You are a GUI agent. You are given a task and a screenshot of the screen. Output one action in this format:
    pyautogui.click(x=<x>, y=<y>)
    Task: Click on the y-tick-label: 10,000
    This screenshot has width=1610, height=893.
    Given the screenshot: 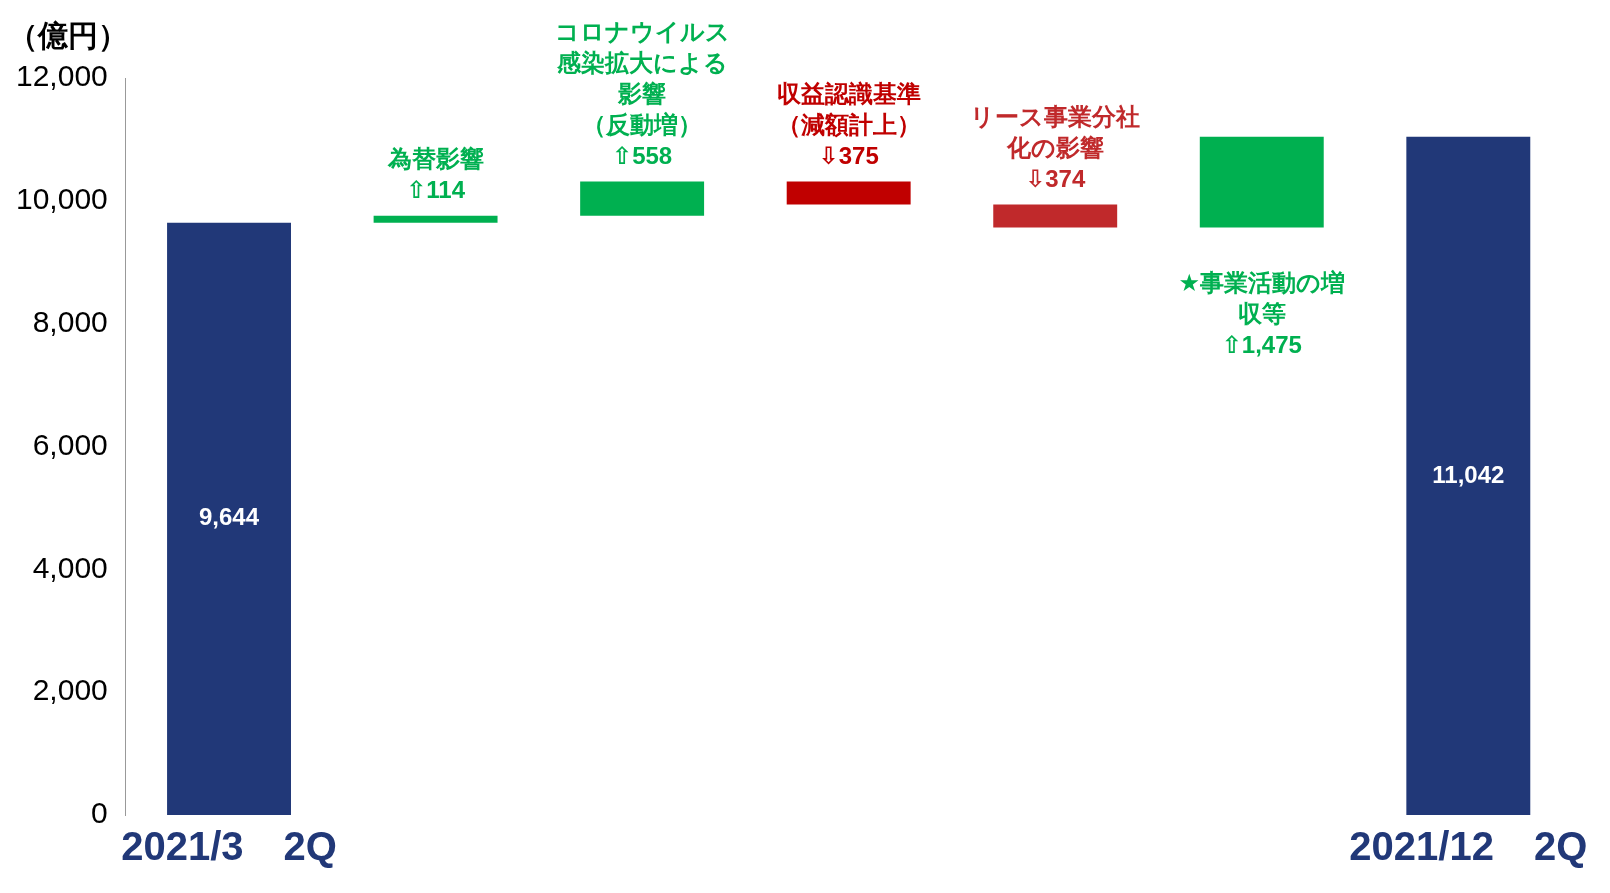 What is the action you would take?
    pyautogui.click(x=61, y=199)
    